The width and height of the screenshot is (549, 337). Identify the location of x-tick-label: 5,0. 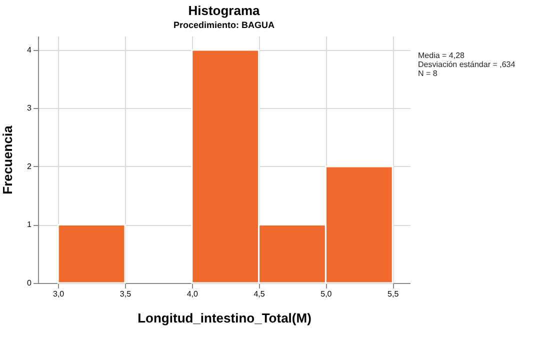
(326, 294).